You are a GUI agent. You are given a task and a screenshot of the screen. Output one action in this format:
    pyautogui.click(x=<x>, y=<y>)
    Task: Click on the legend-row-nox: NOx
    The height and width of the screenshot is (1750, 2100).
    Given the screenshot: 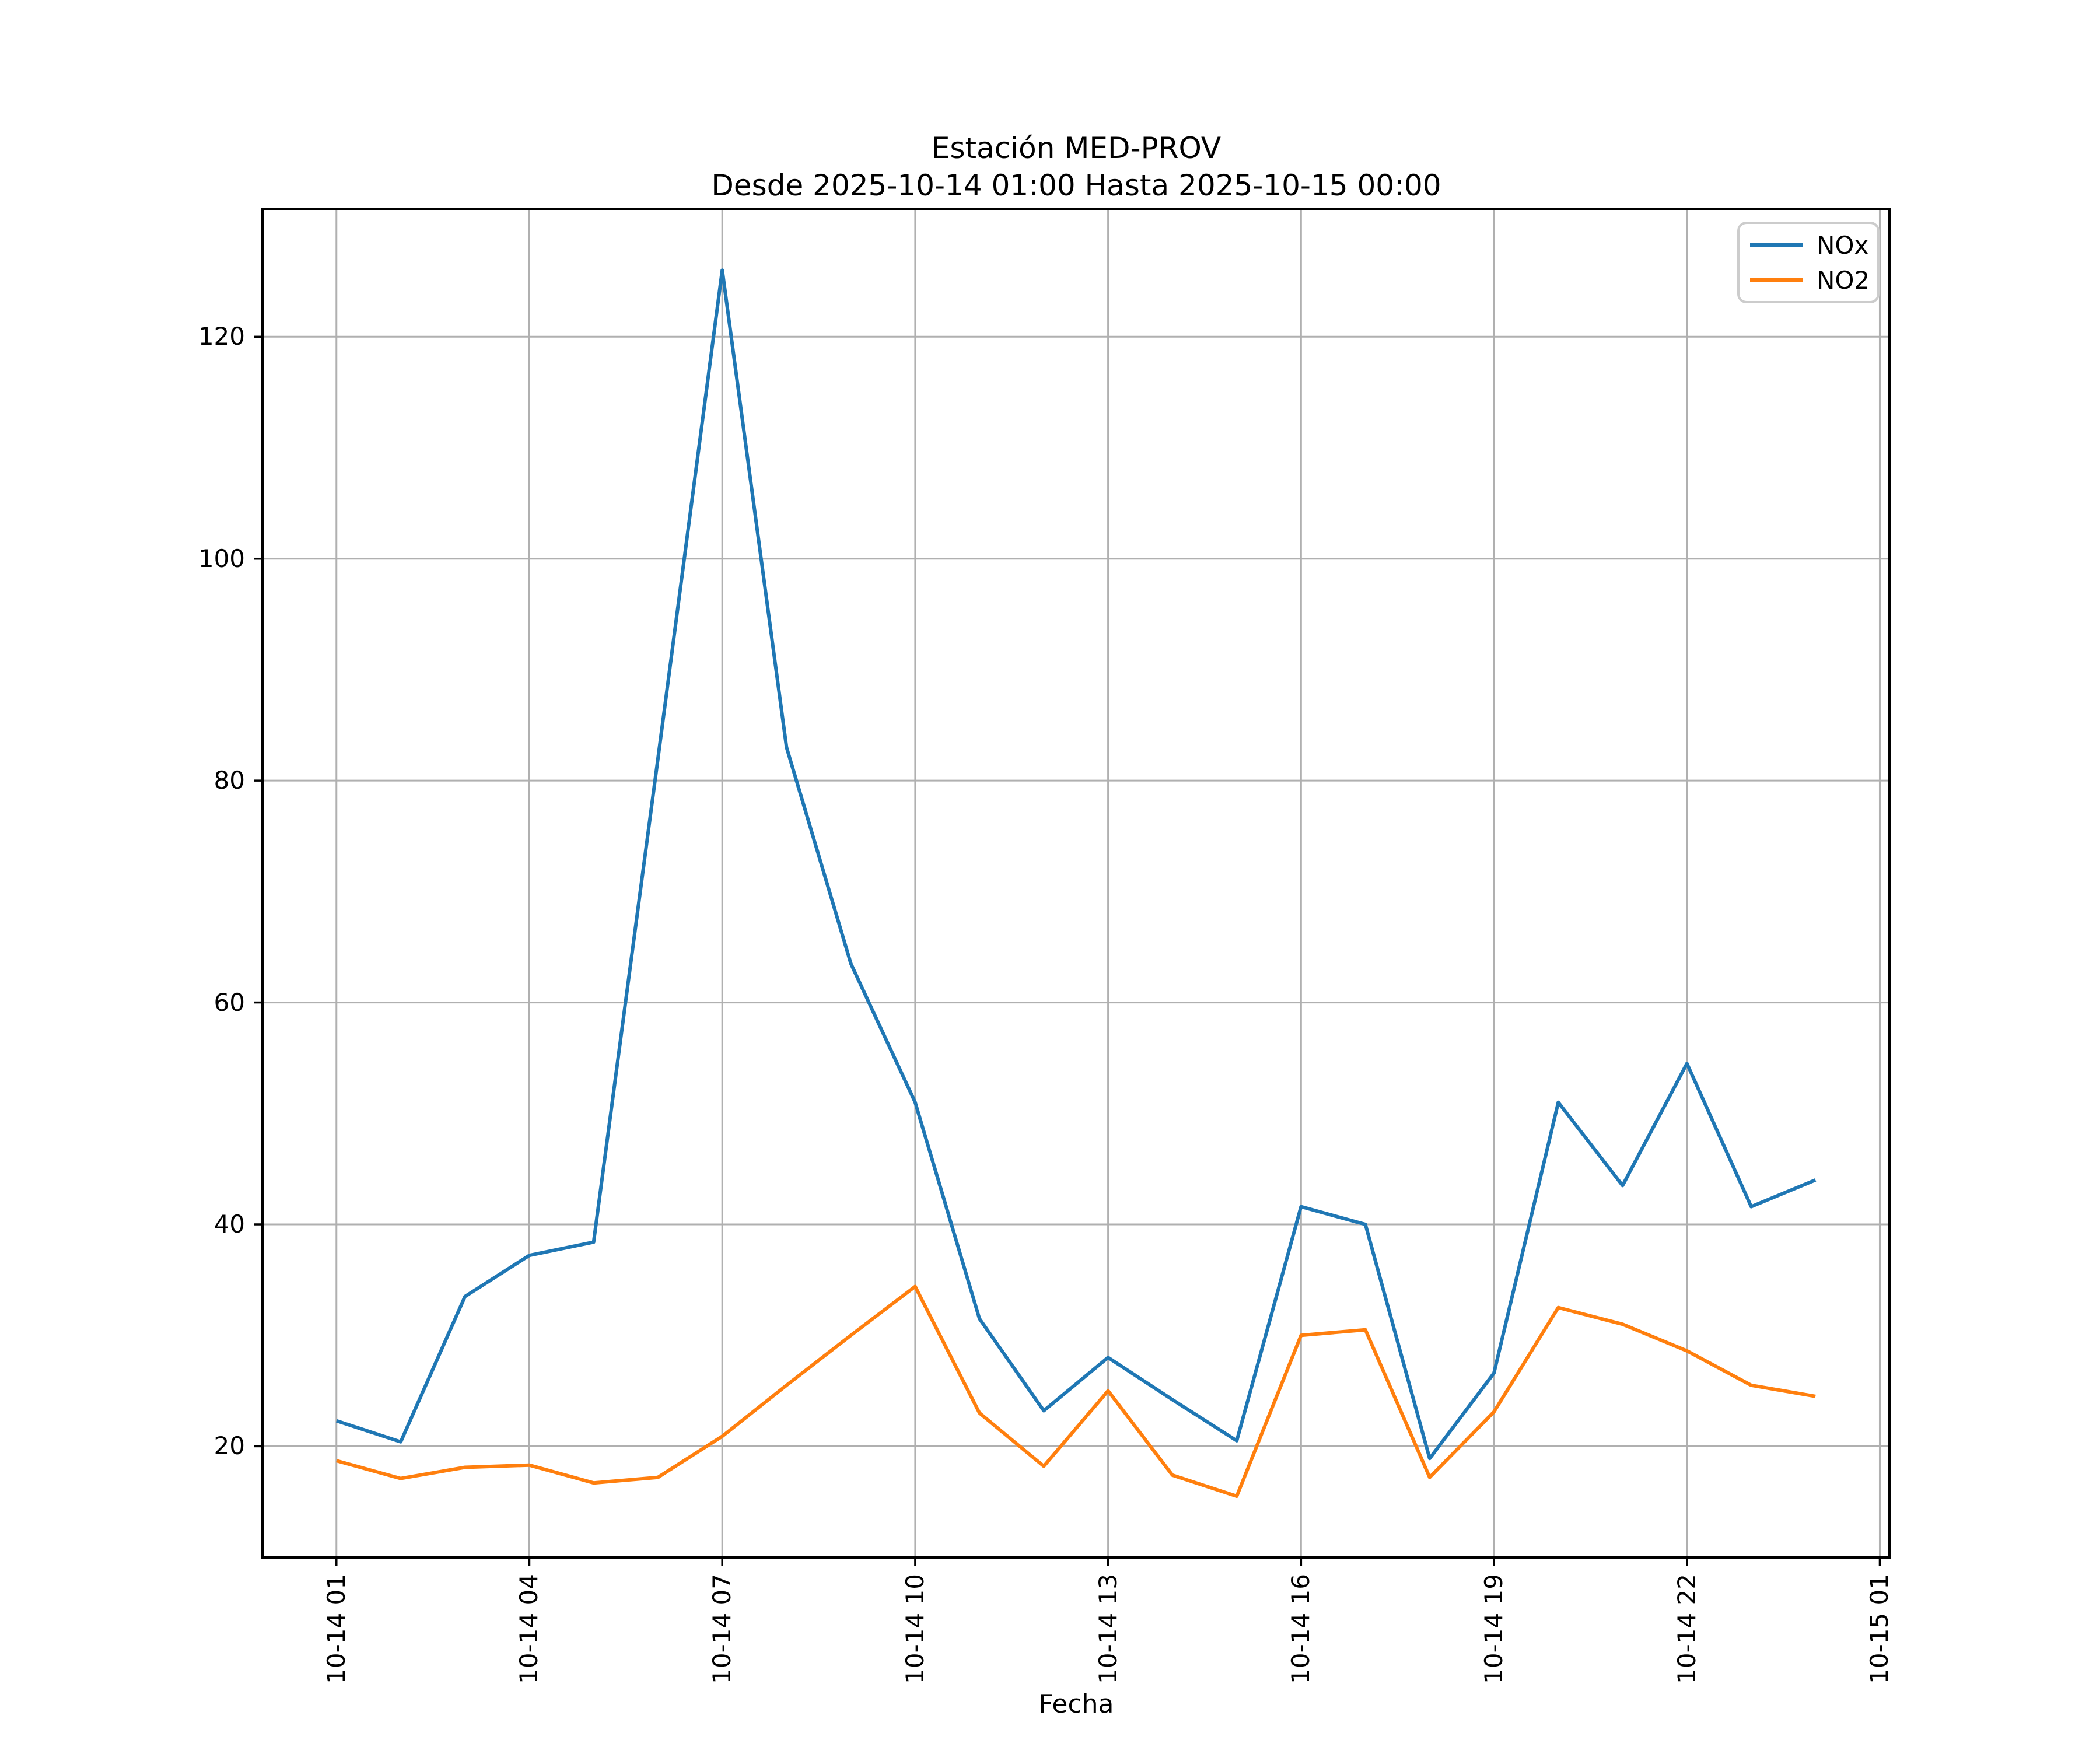 What is the action you would take?
    pyautogui.click(x=1810, y=245)
    